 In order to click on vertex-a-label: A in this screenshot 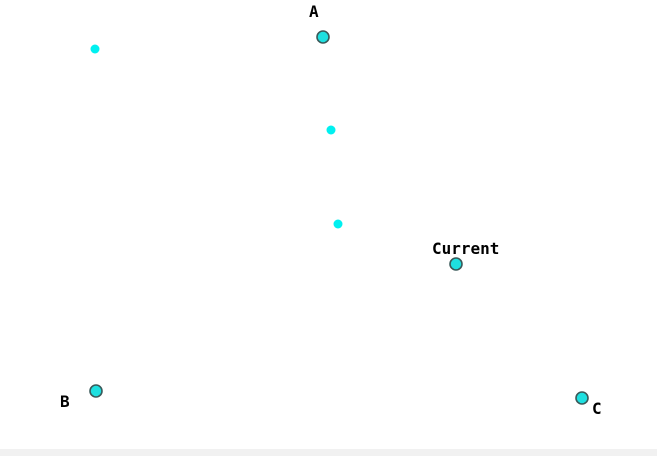, I will do `click(314, 11)`.